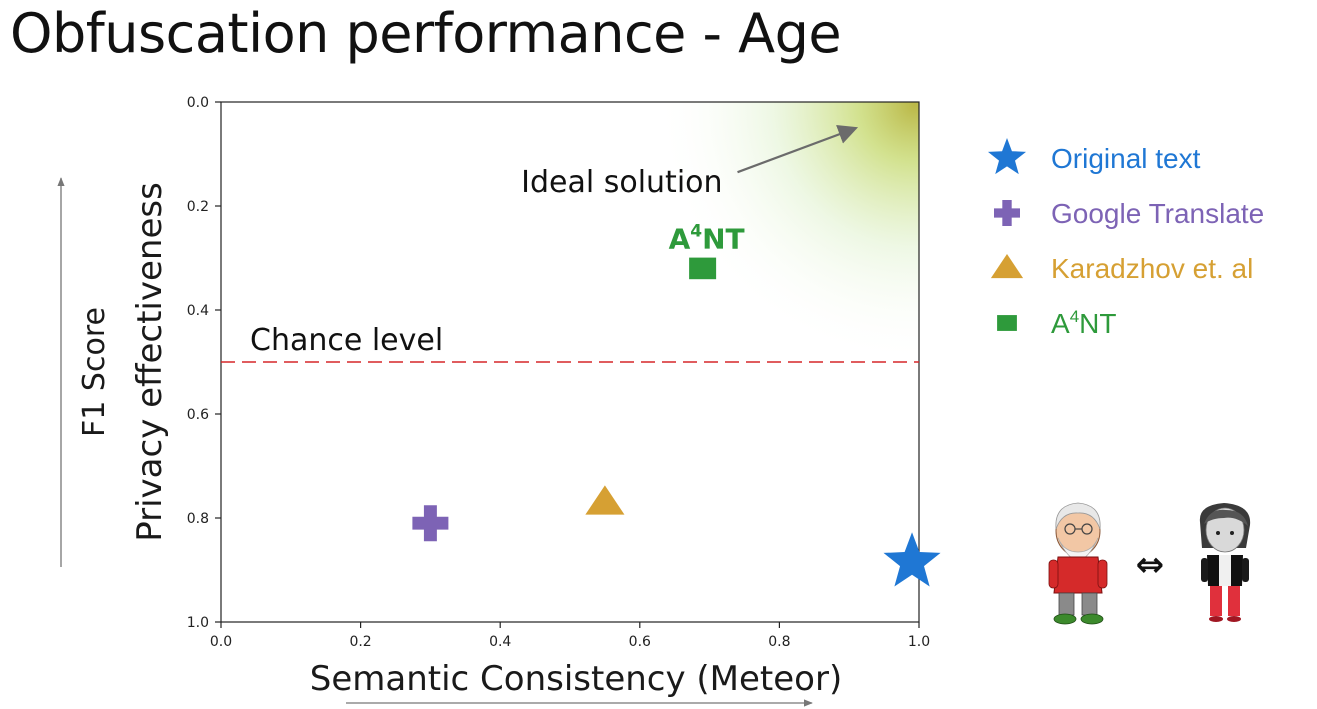  Describe the element at coordinates (1007, 156) in the screenshot. I see `legend-marker-star` at that location.